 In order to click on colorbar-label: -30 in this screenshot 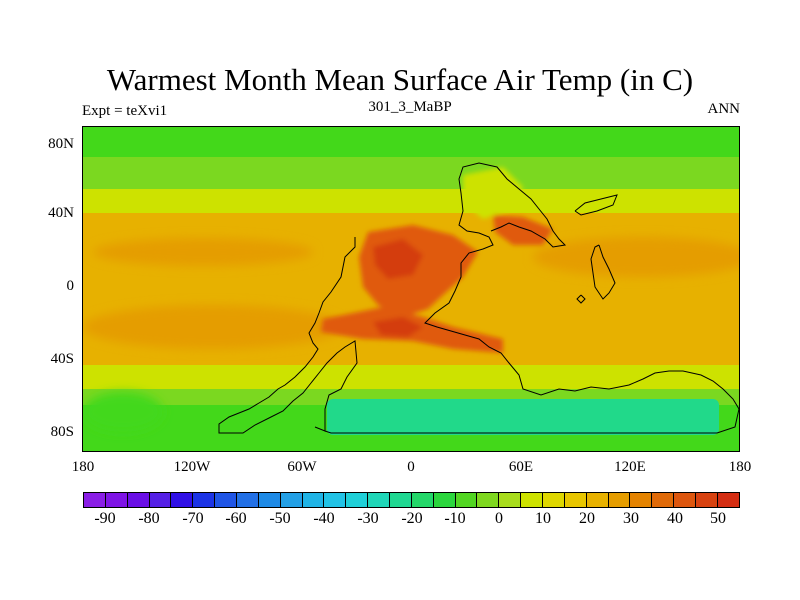, I will do `click(368, 518)`.